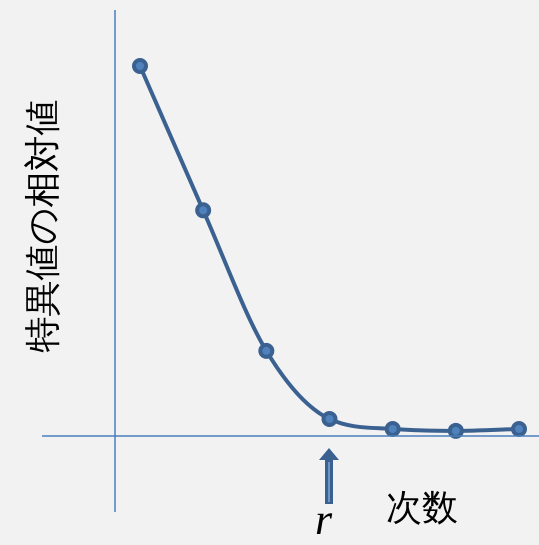  I want to click on x-axis-title: 次数, so click(422, 507).